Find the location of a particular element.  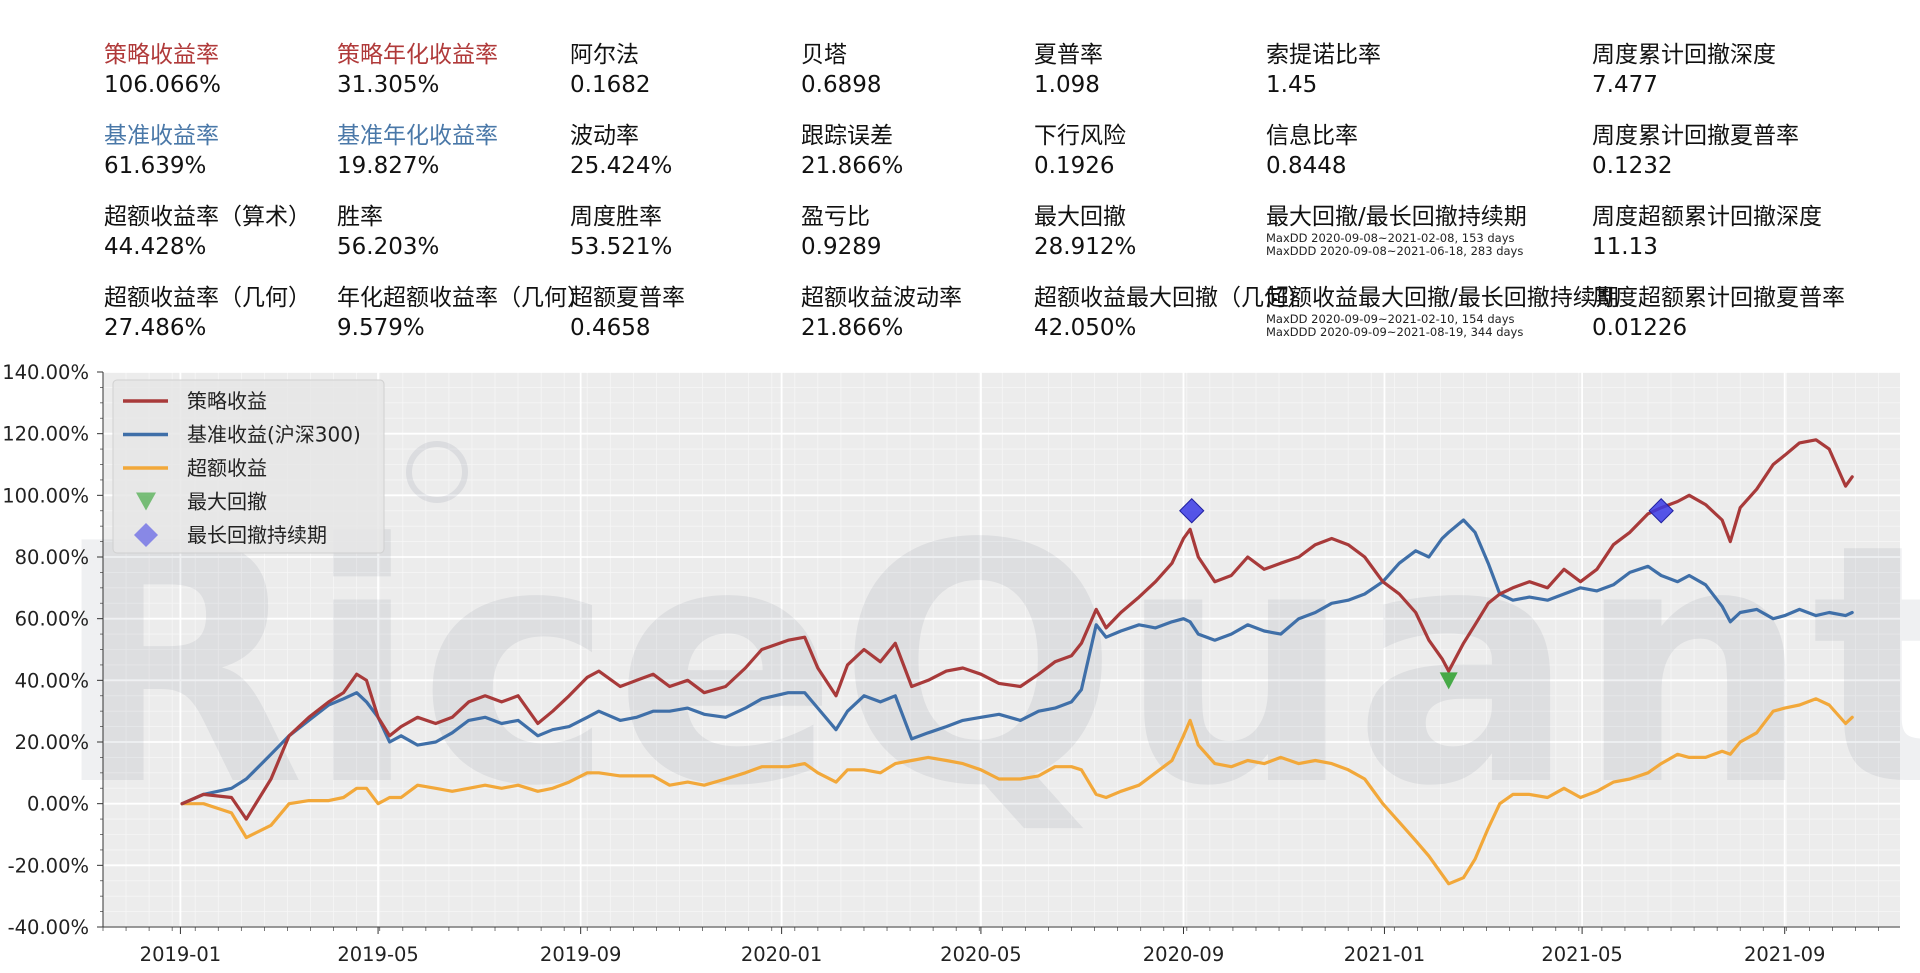

metric-label: 基准年化收益率 is located at coordinates (417, 136).